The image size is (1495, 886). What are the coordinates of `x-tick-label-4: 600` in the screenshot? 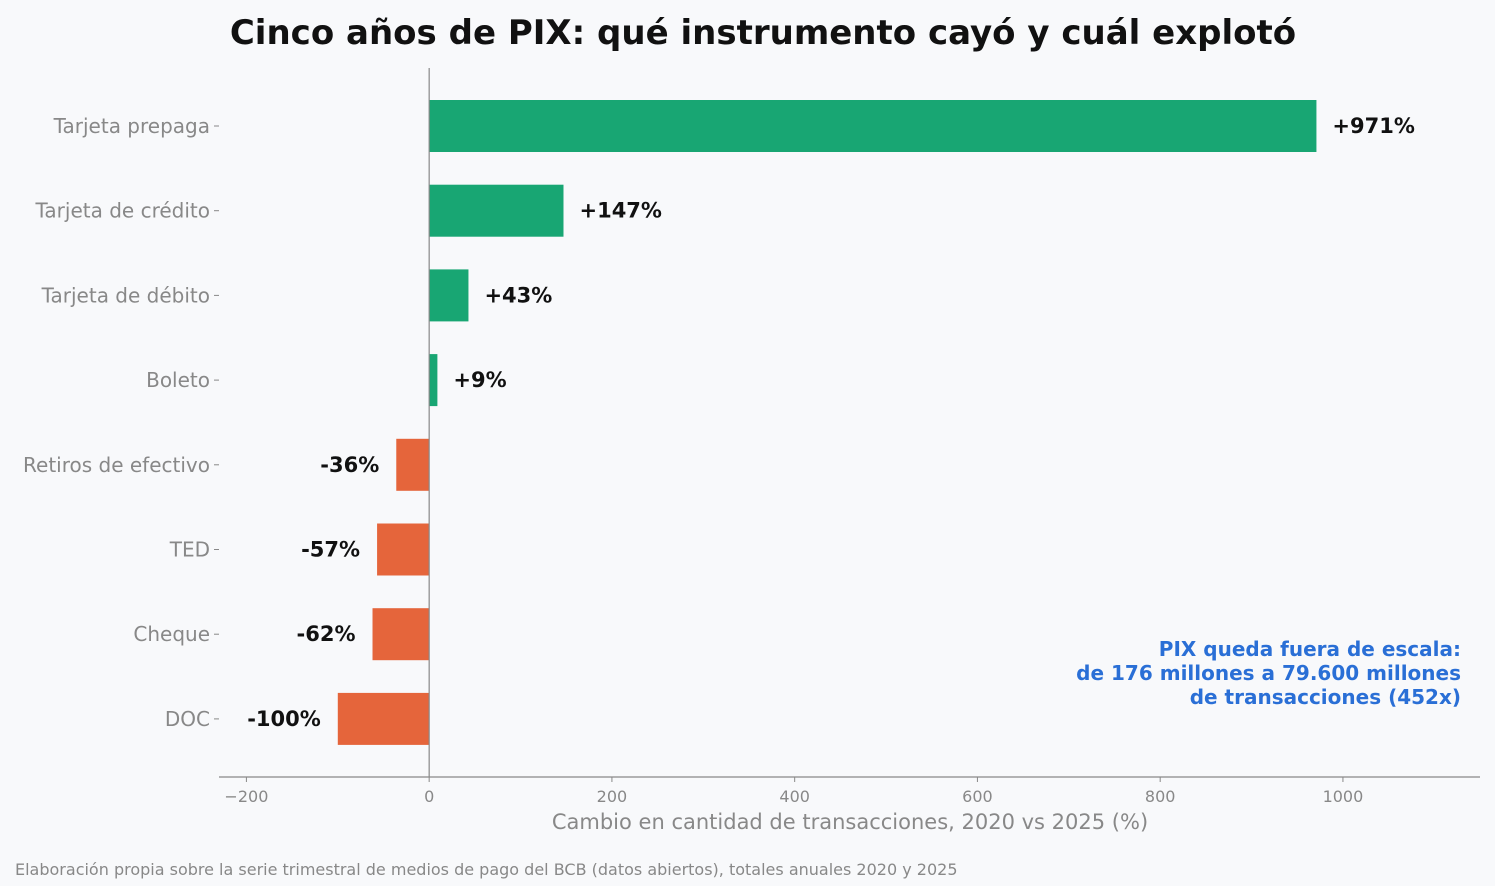 It's located at (977, 796).